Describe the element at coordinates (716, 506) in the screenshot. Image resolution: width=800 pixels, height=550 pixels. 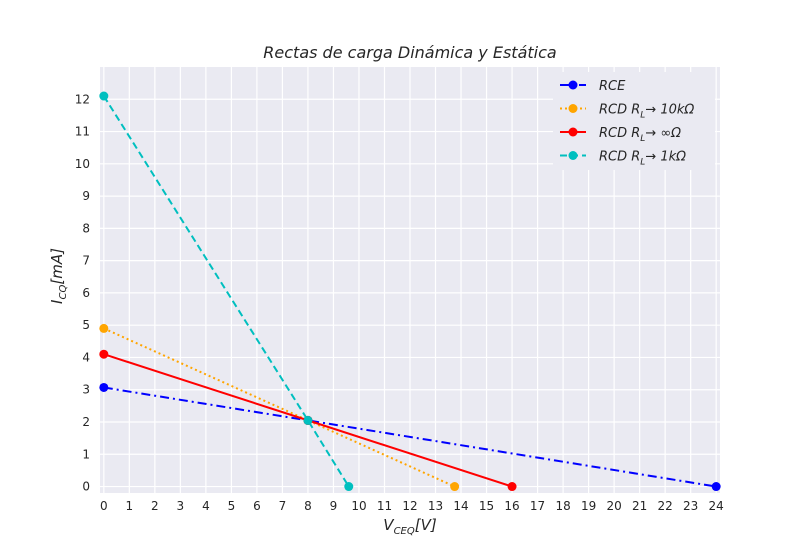
I see `x-tick-label: 24` at that location.